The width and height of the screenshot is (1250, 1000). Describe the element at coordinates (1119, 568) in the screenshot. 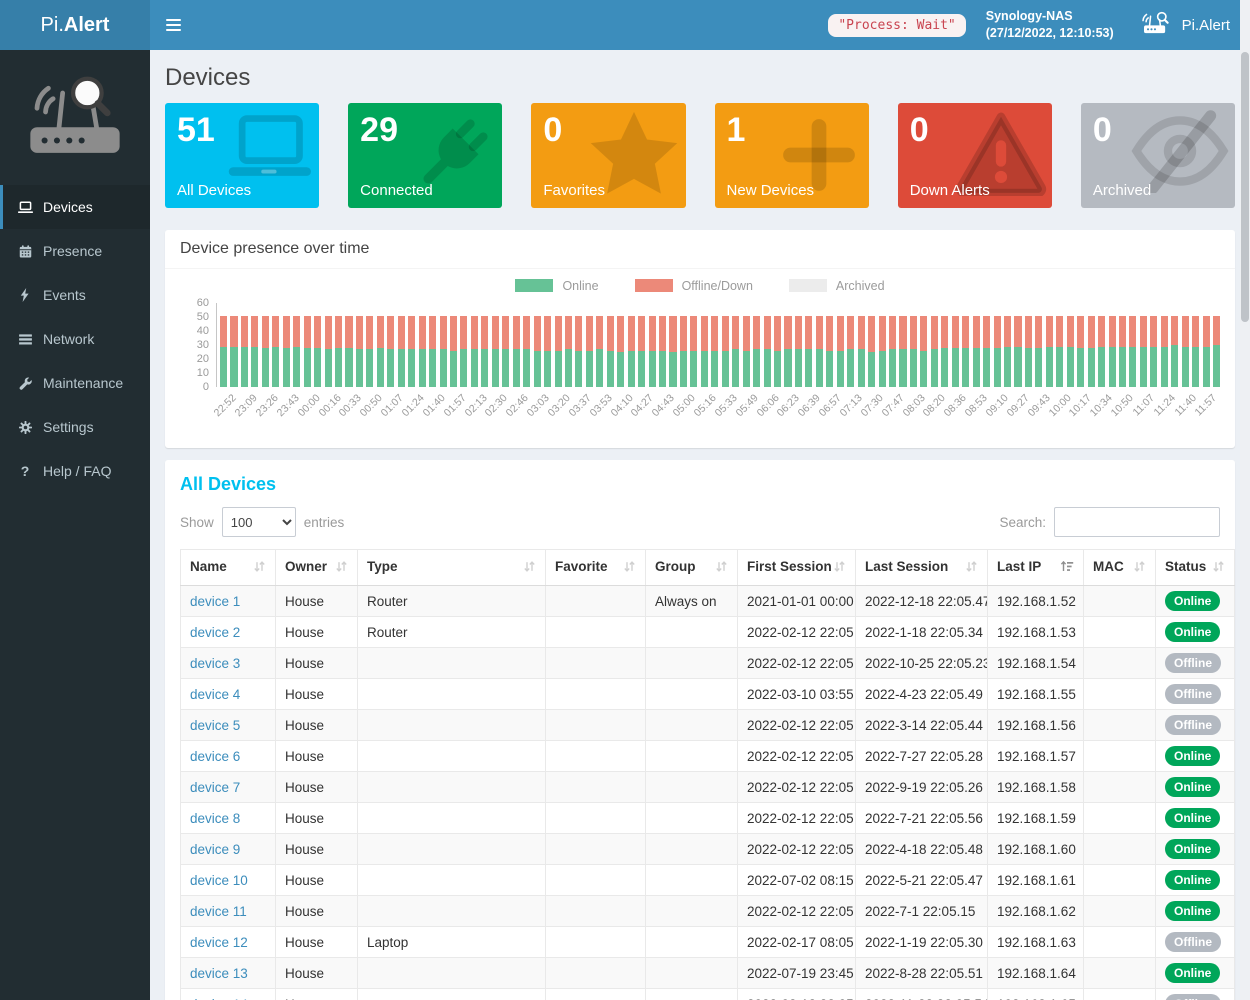

I see `column-header-mac: MAC` at that location.